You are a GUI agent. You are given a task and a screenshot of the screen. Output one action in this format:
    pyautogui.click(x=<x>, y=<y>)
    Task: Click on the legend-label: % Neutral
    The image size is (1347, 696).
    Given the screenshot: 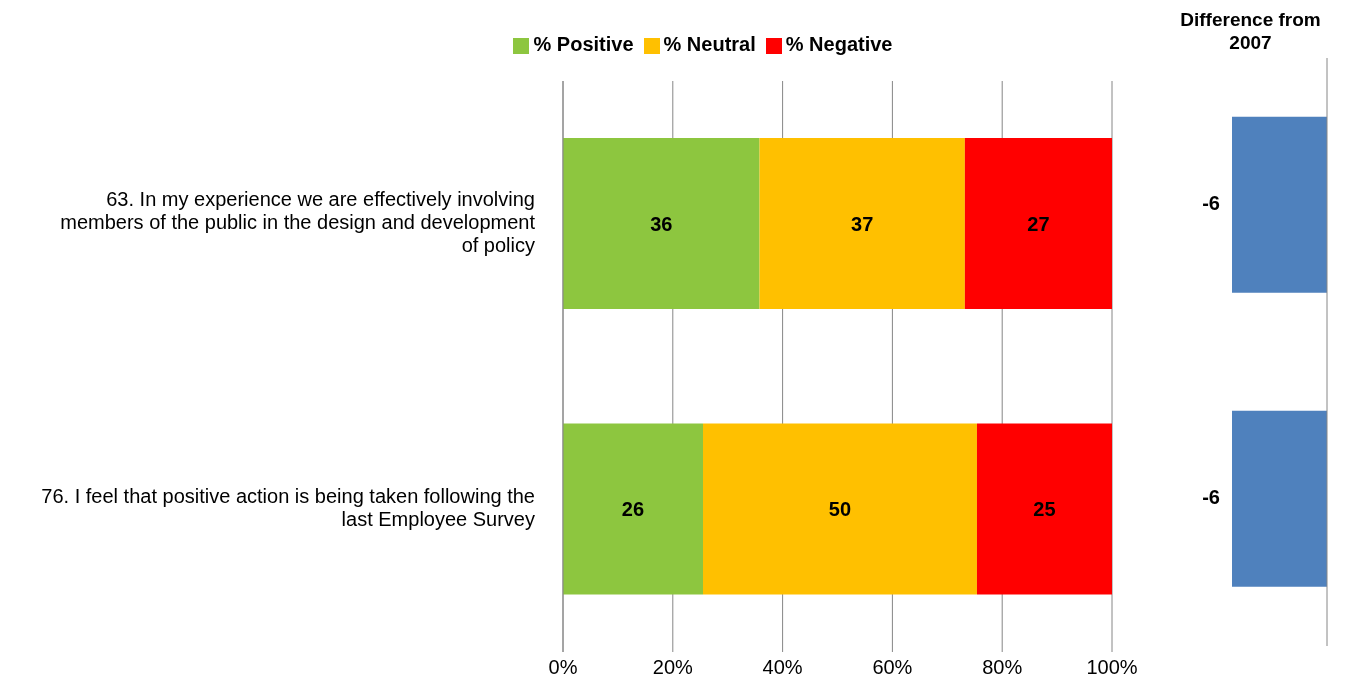 What is the action you would take?
    pyautogui.click(x=709, y=44)
    